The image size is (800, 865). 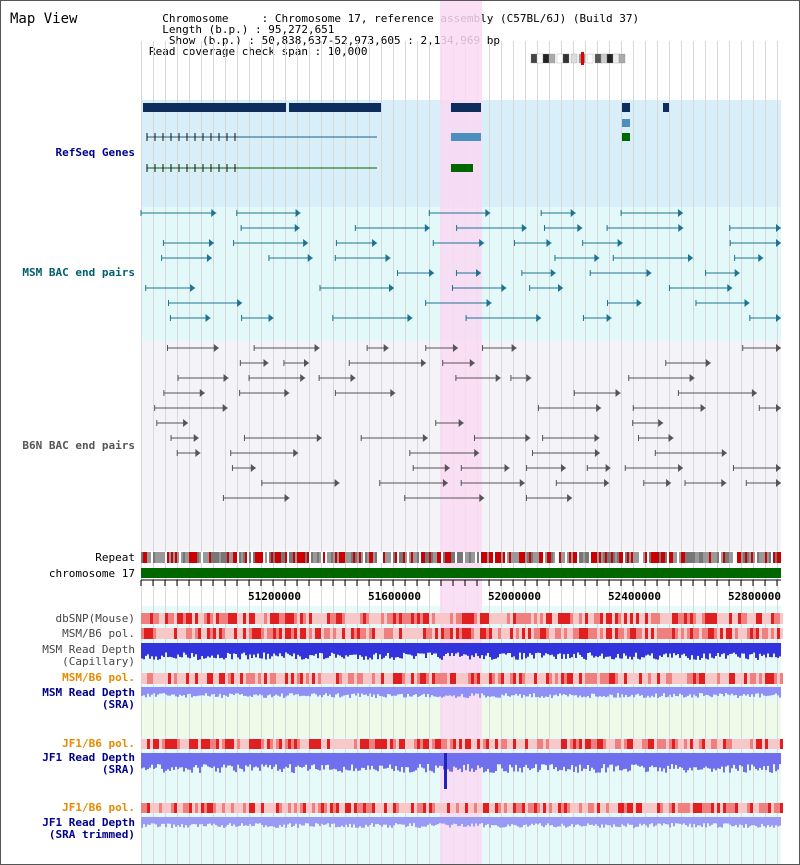 What do you see at coordinates (95, 152) in the screenshot?
I see `track-label-refseq: RefSeq Genes` at bounding box center [95, 152].